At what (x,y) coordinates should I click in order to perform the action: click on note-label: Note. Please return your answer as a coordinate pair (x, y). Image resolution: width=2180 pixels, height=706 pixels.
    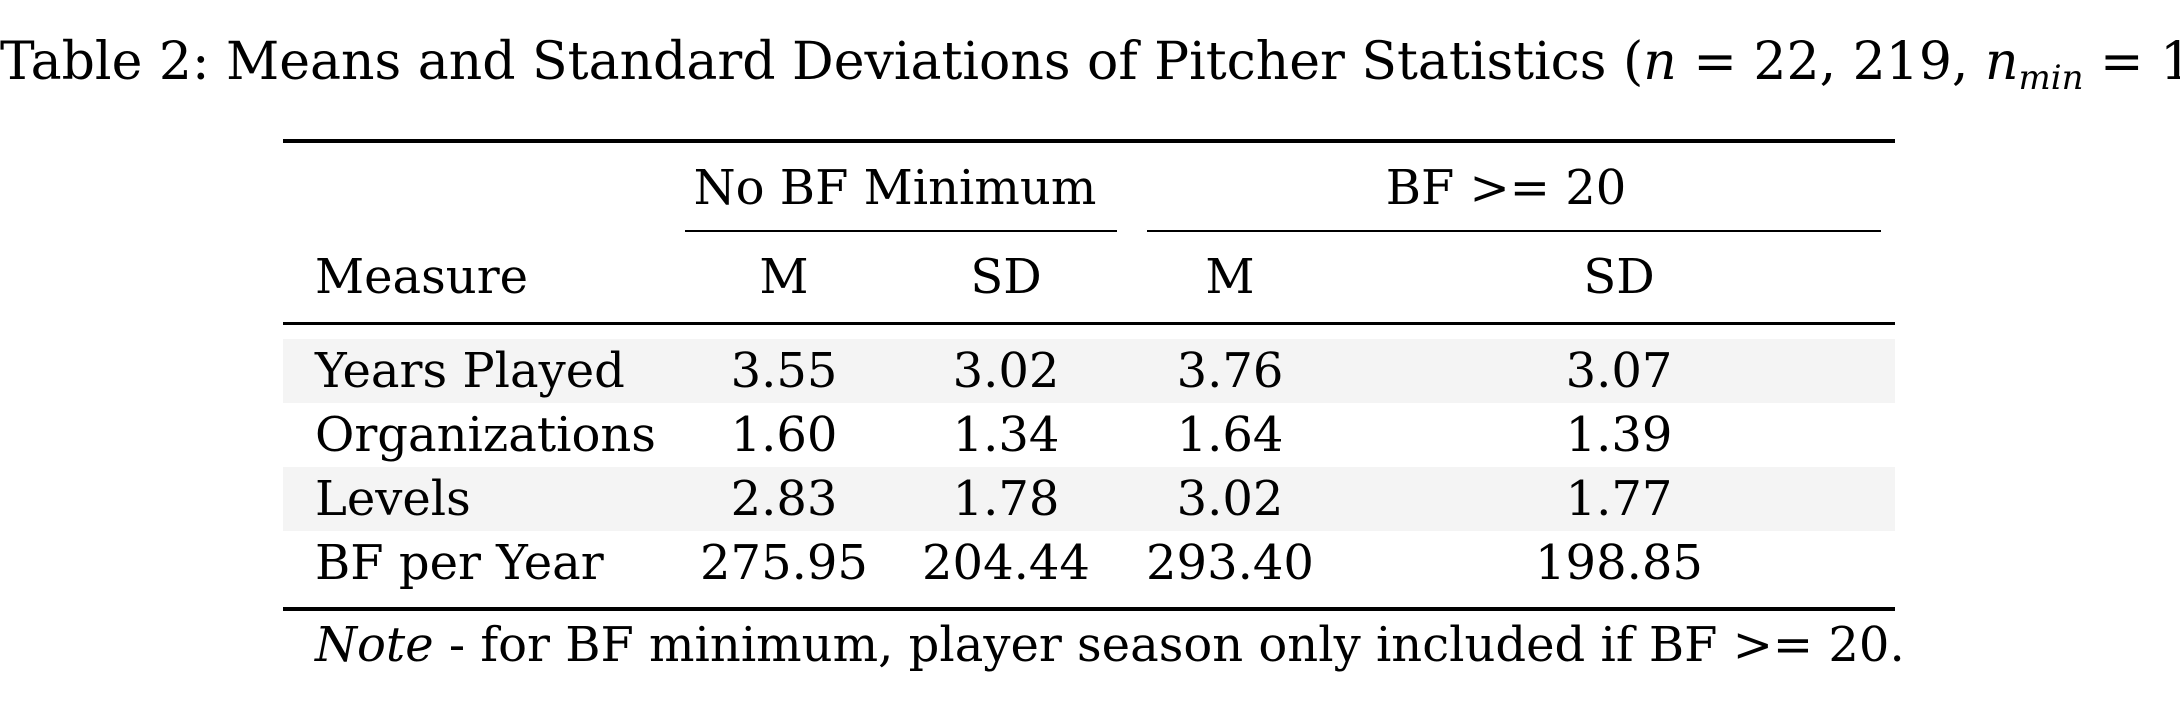
    Looking at the image, I should click on (374, 645).